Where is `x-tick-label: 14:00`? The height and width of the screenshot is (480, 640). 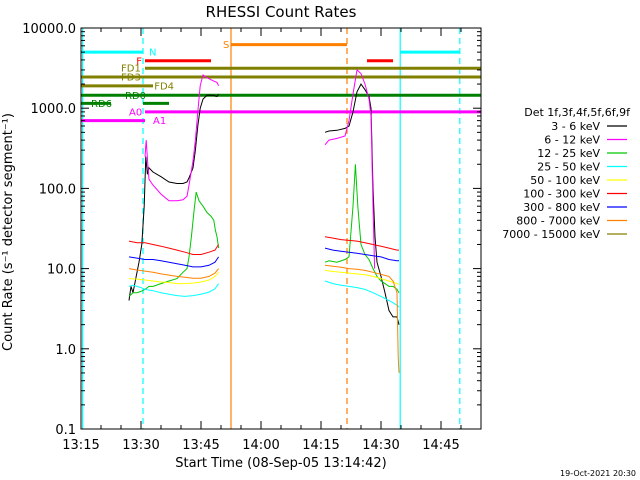
x-tick-label: 14:00 is located at coordinates (260, 445).